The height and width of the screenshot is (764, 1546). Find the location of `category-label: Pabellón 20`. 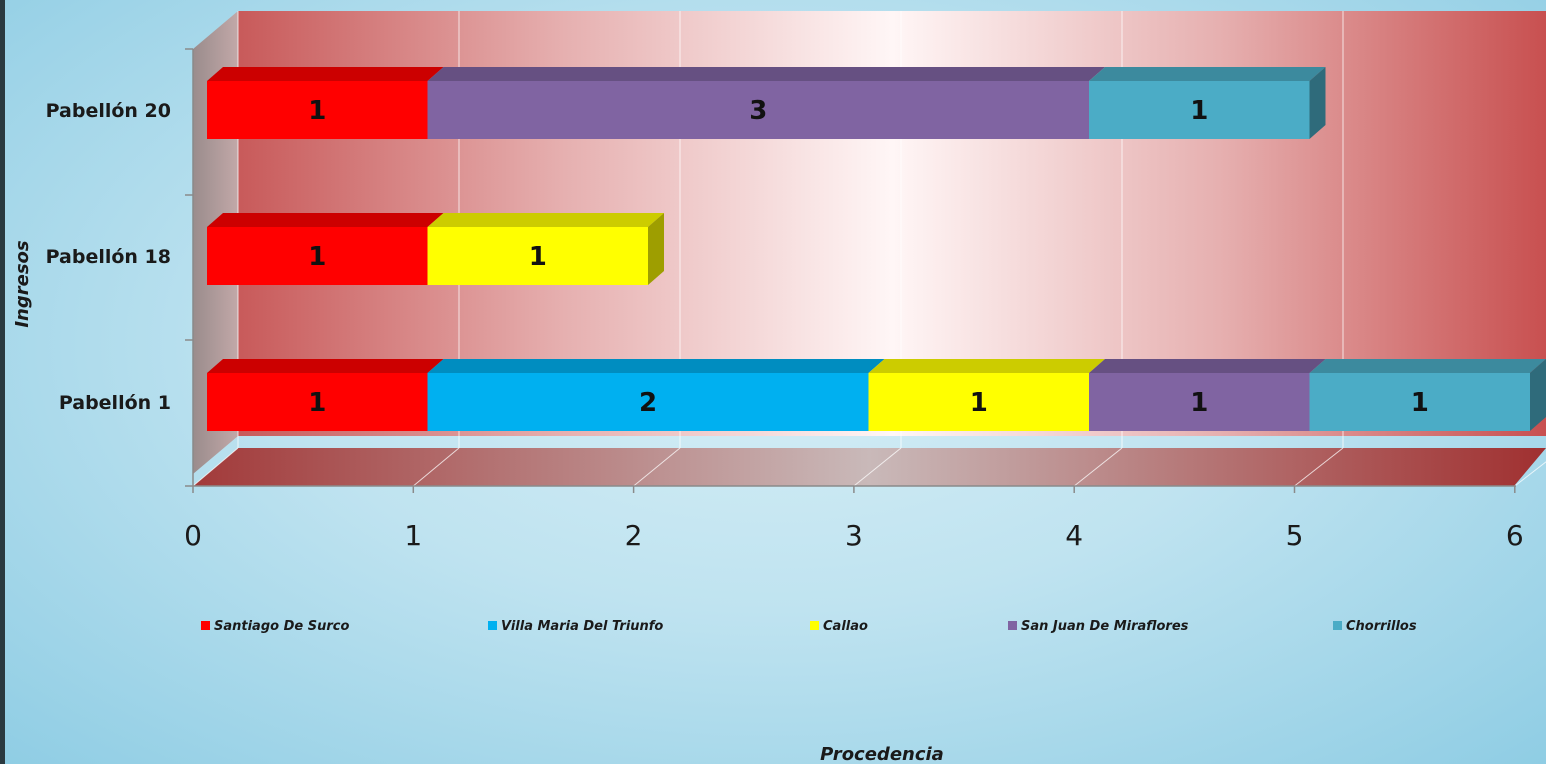

category-label: Pabellón 20 is located at coordinates (108, 111).